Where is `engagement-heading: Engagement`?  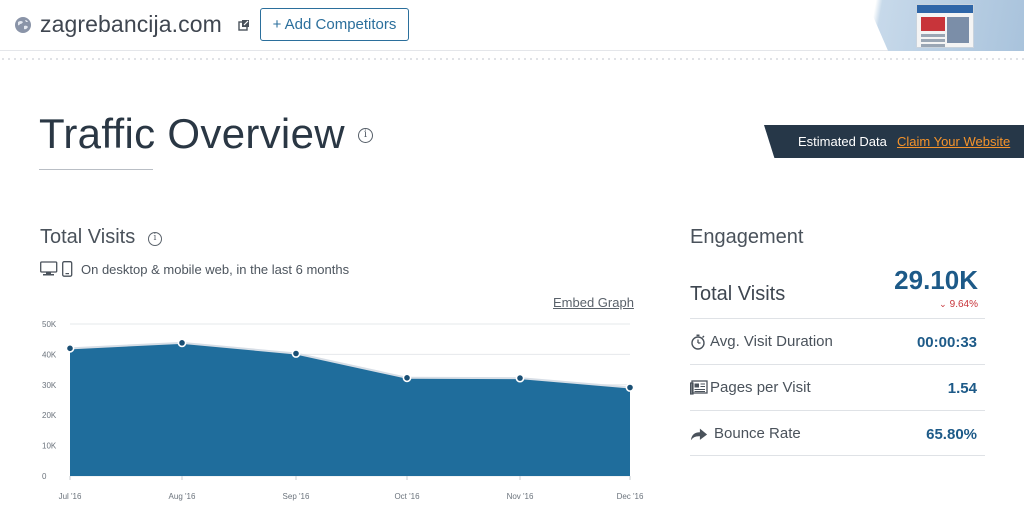 engagement-heading: Engagement is located at coordinates (747, 237).